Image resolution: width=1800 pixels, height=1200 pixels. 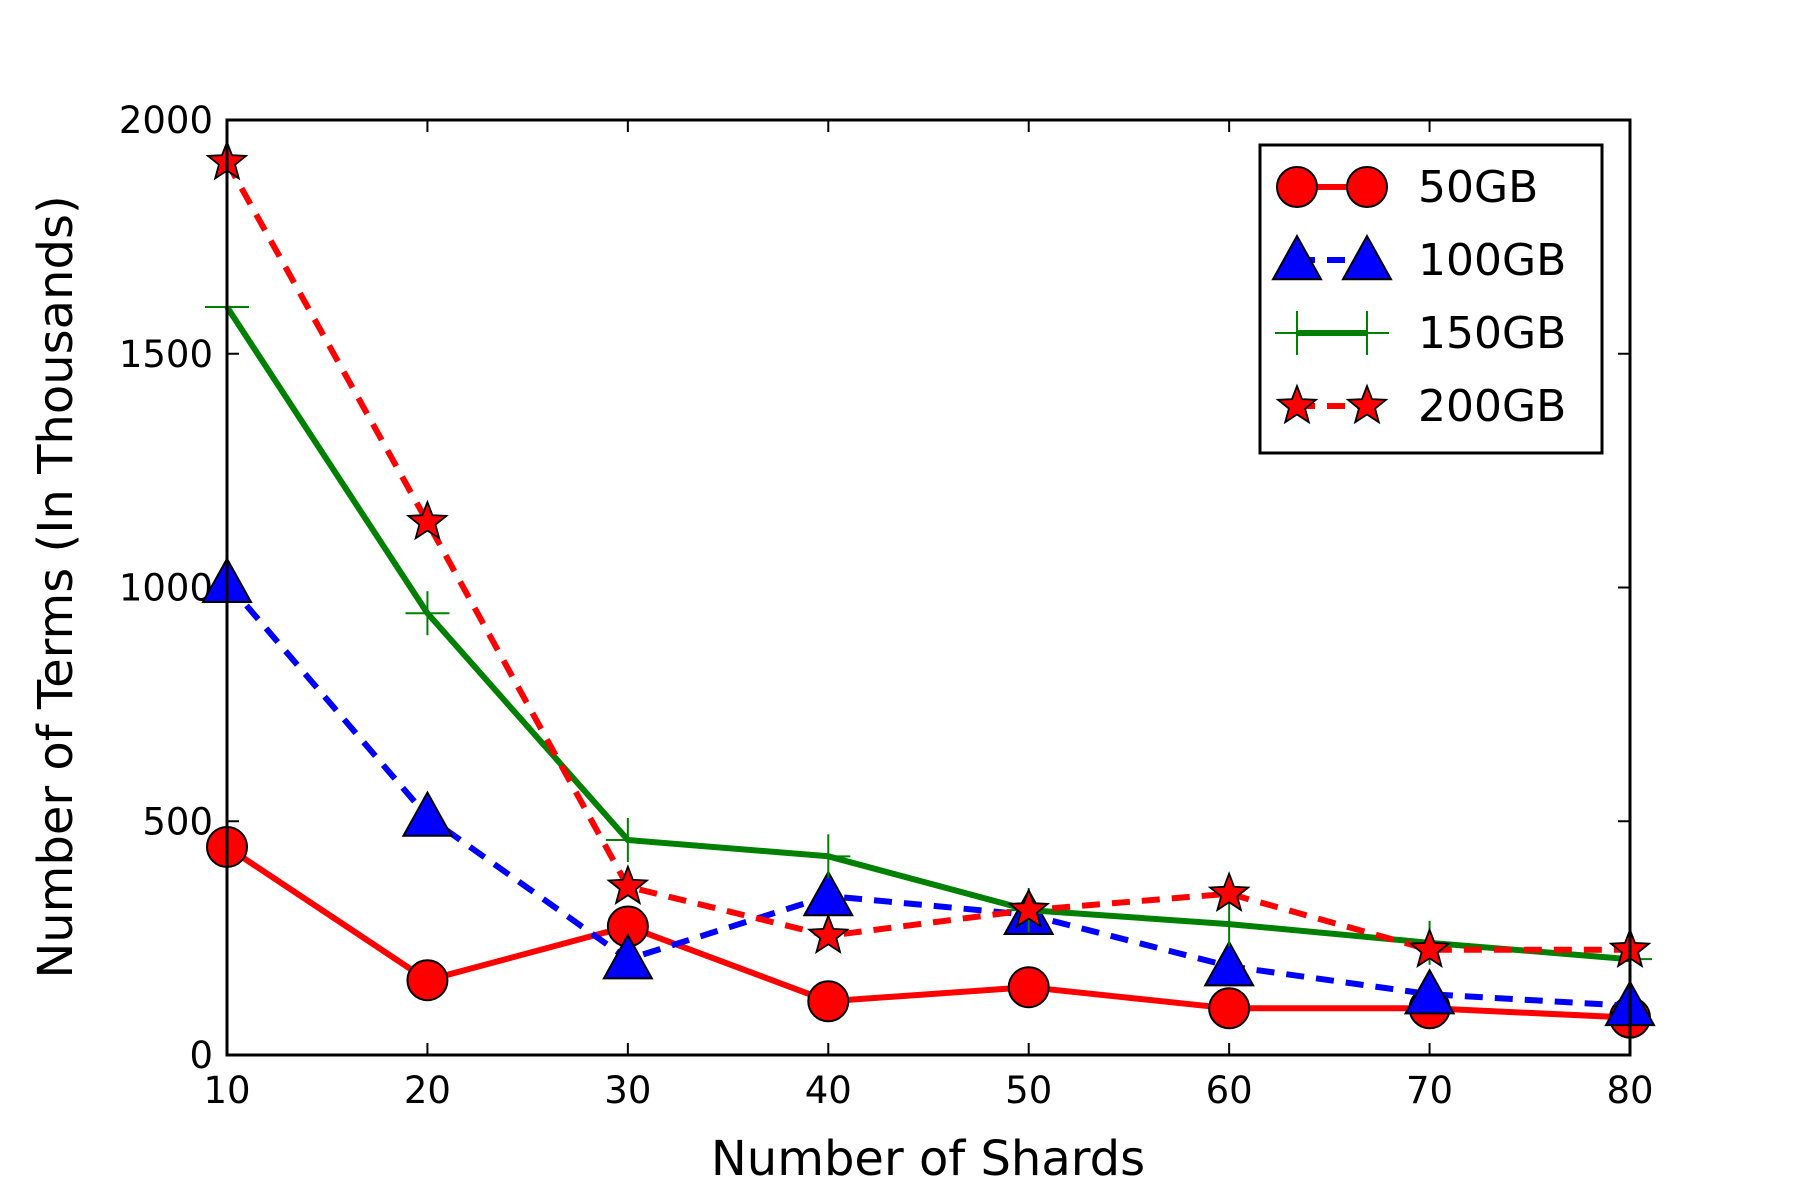 I want to click on legend-entry: 50GB, so click(x=1407, y=187).